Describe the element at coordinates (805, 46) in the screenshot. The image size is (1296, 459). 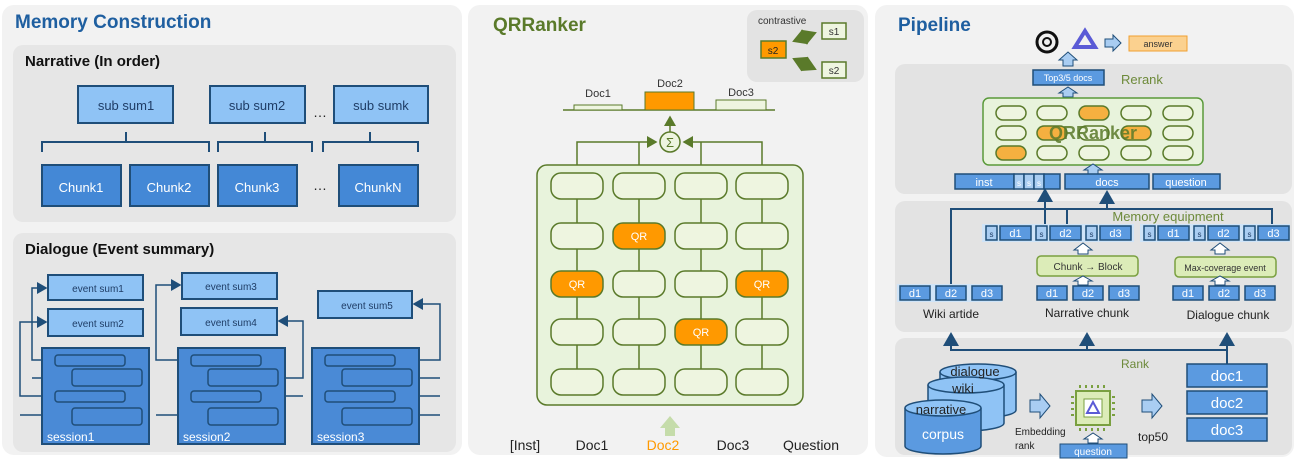
I see `contrastive-box: contrastive s2 s1 s2` at that location.